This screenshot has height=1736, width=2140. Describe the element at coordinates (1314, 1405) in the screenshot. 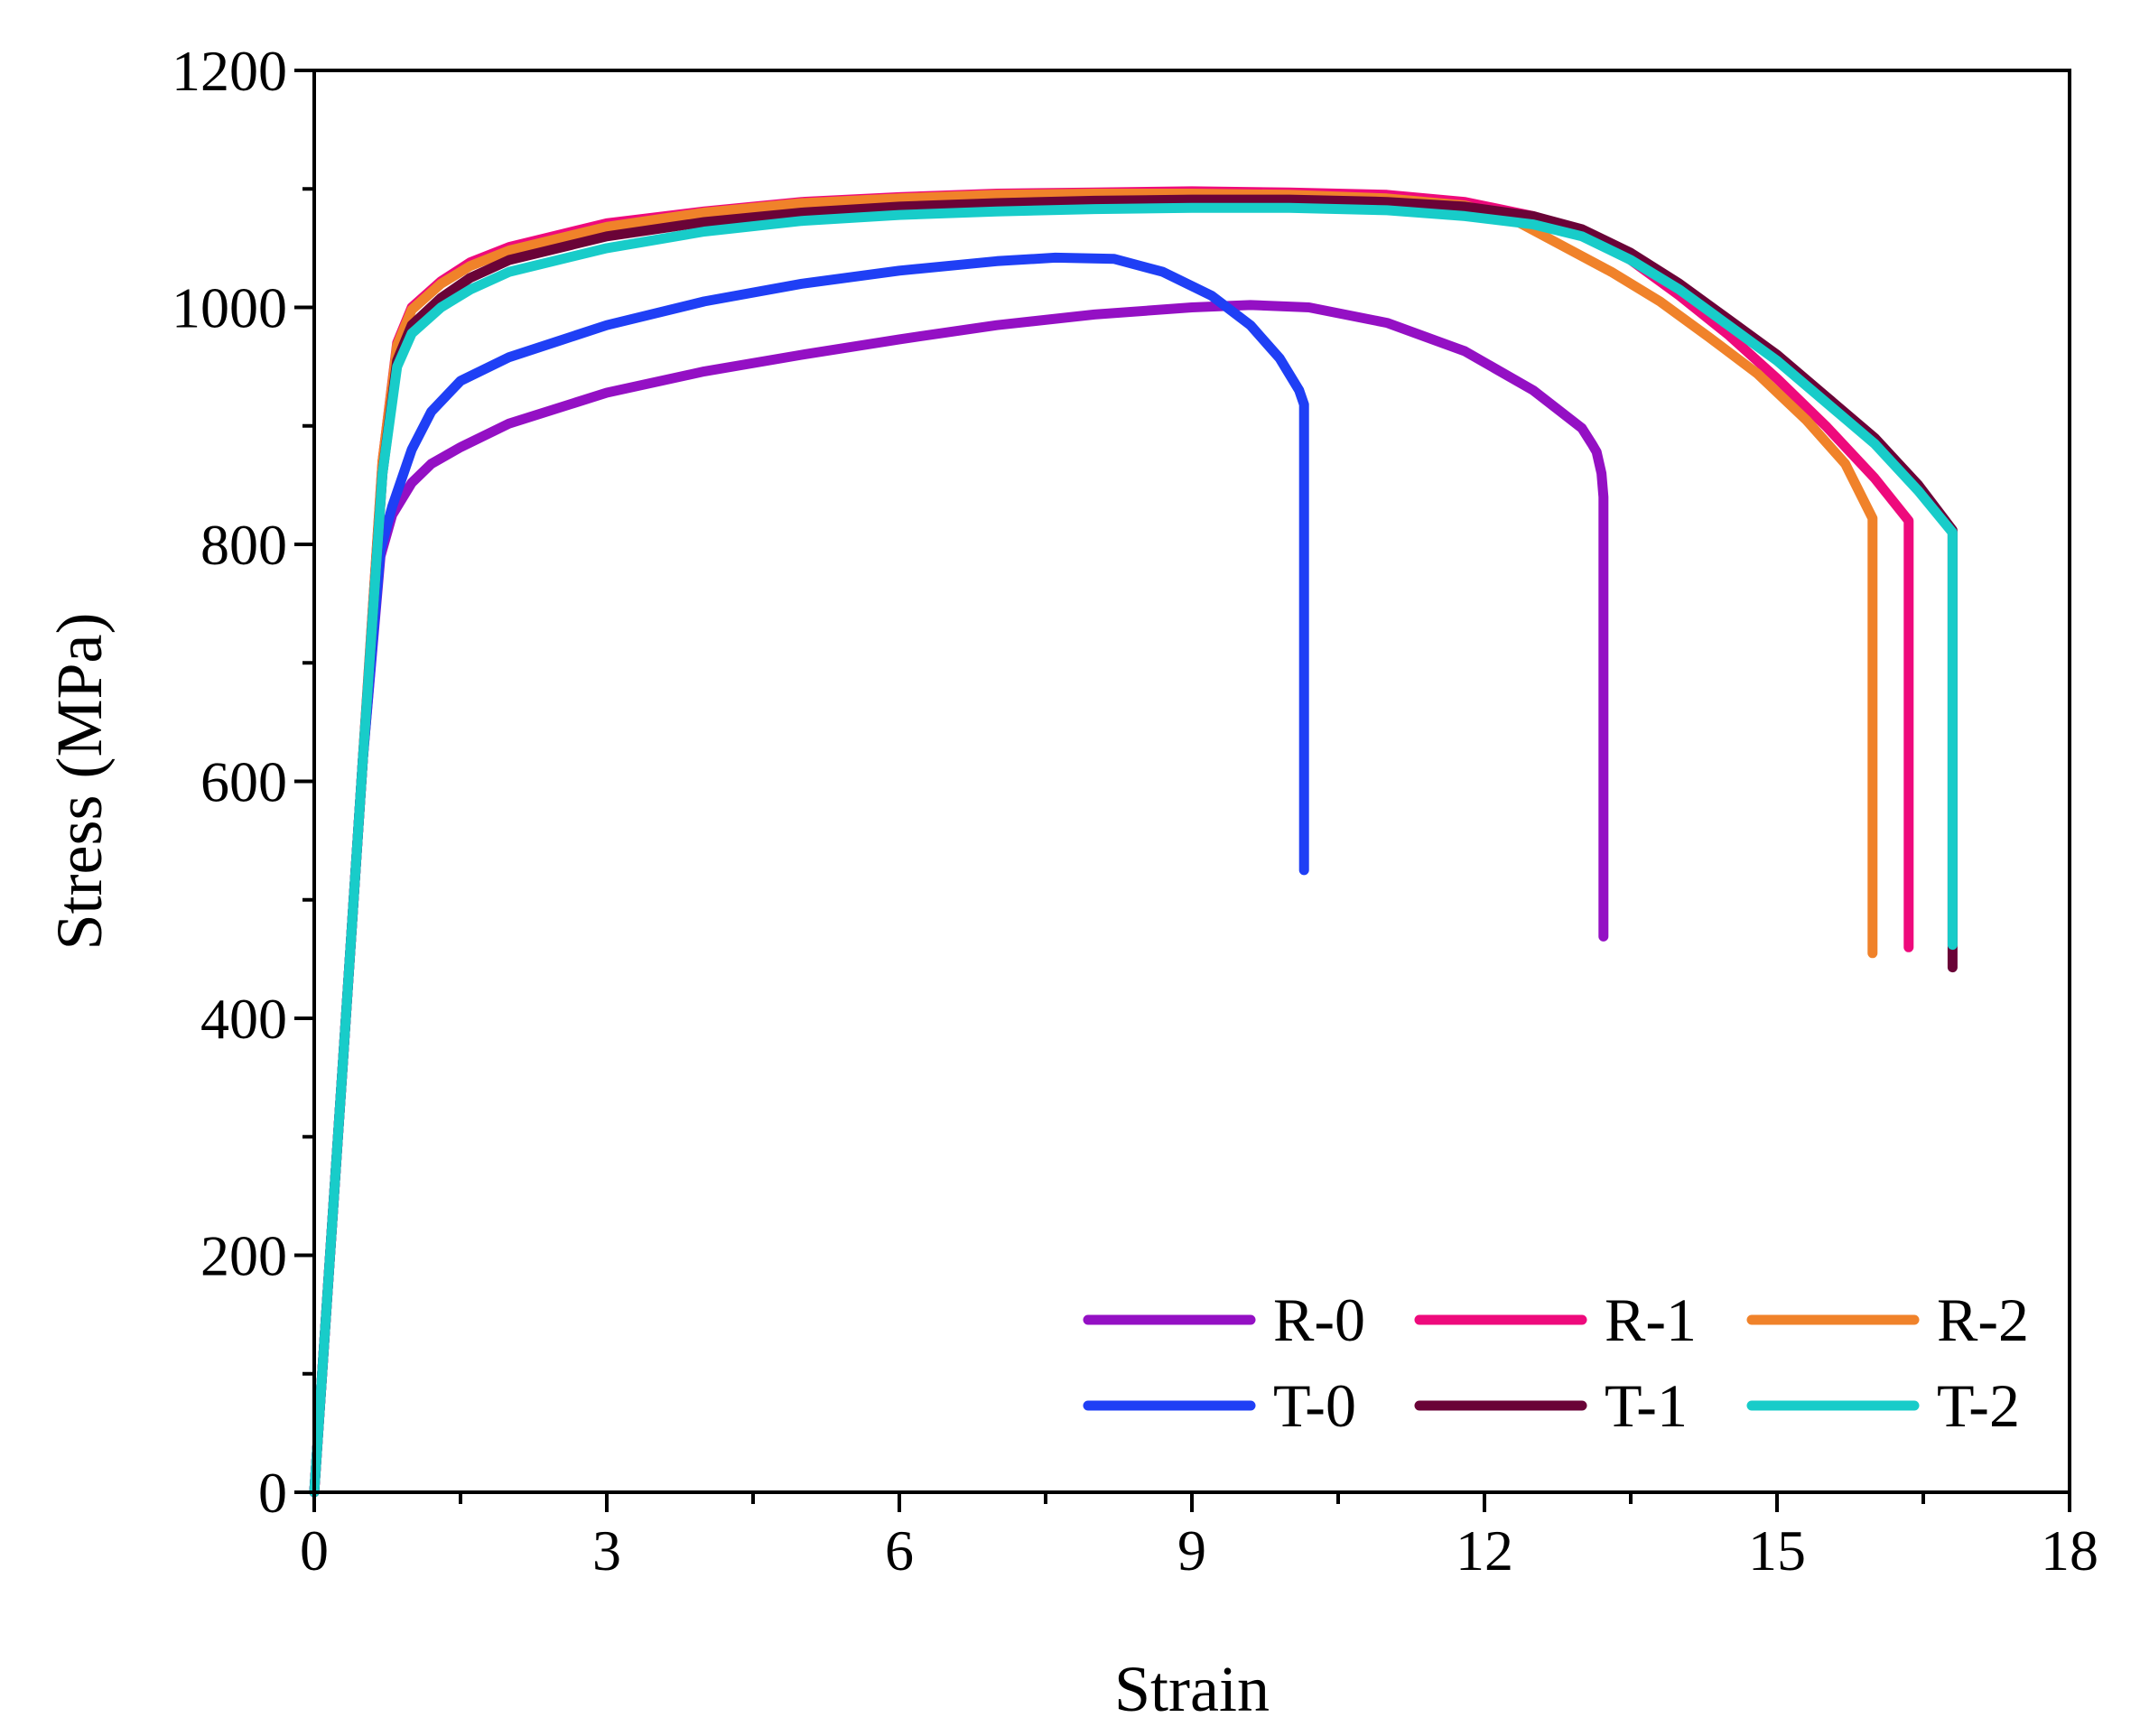

I see `legend-label: T-0` at that location.